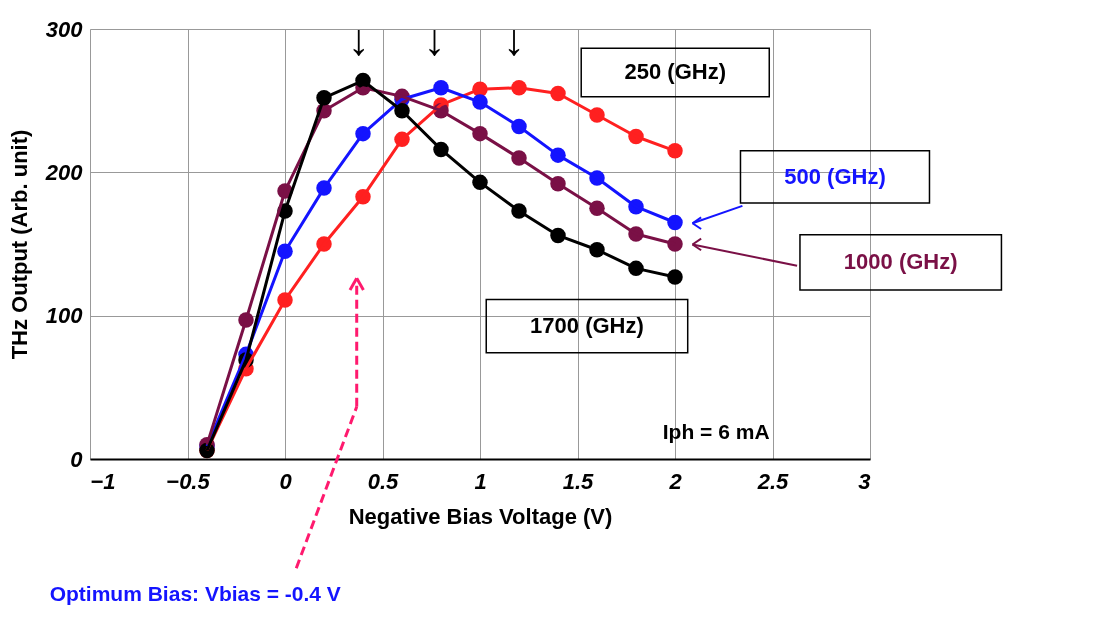  Describe the element at coordinates (587, 326) in the screenshot. I see `series-label: 1700 (GHz)` at that location.